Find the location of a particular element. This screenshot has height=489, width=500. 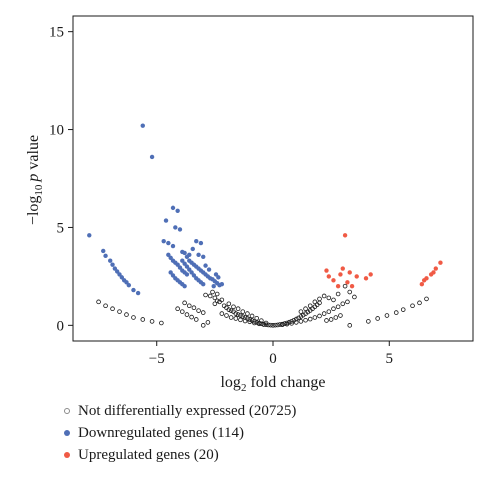

x-axis-ticks: −5 0 5 is located at coordinates (271, 354).